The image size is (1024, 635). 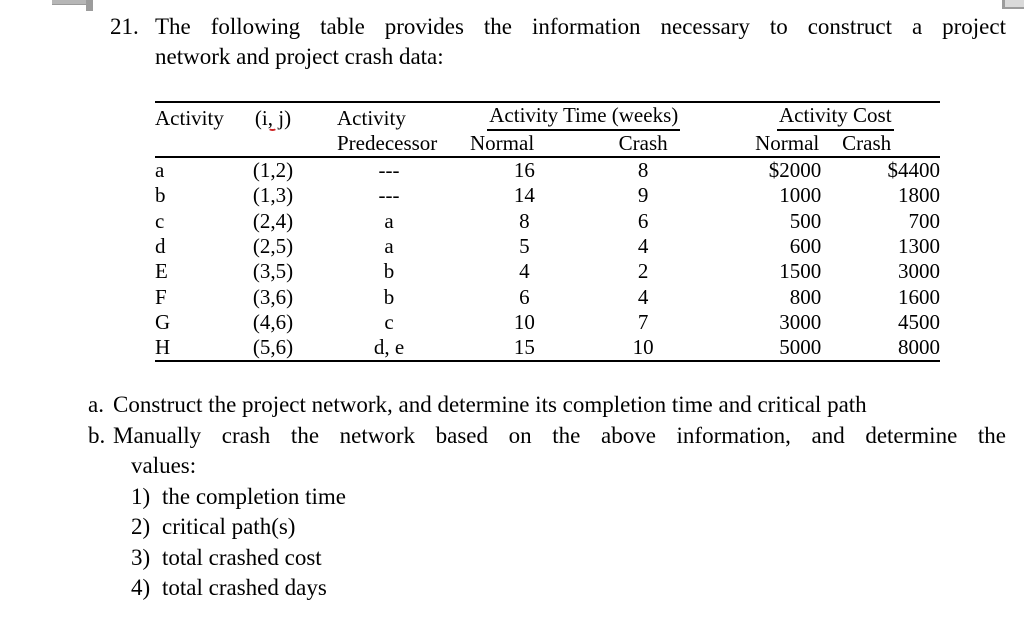 I want to click on cell-ij: (2,4), so click(x=273, y=220).